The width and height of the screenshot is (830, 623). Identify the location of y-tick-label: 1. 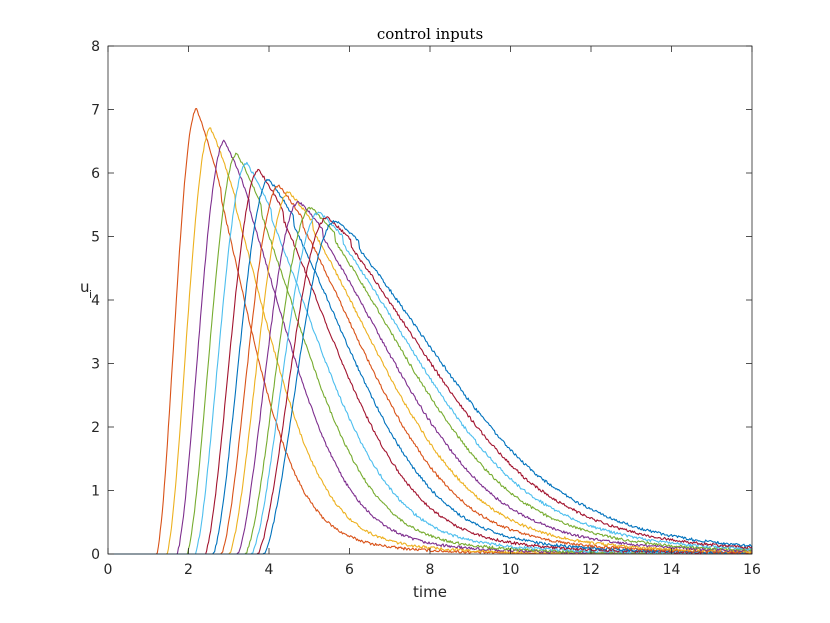
(95, 492).